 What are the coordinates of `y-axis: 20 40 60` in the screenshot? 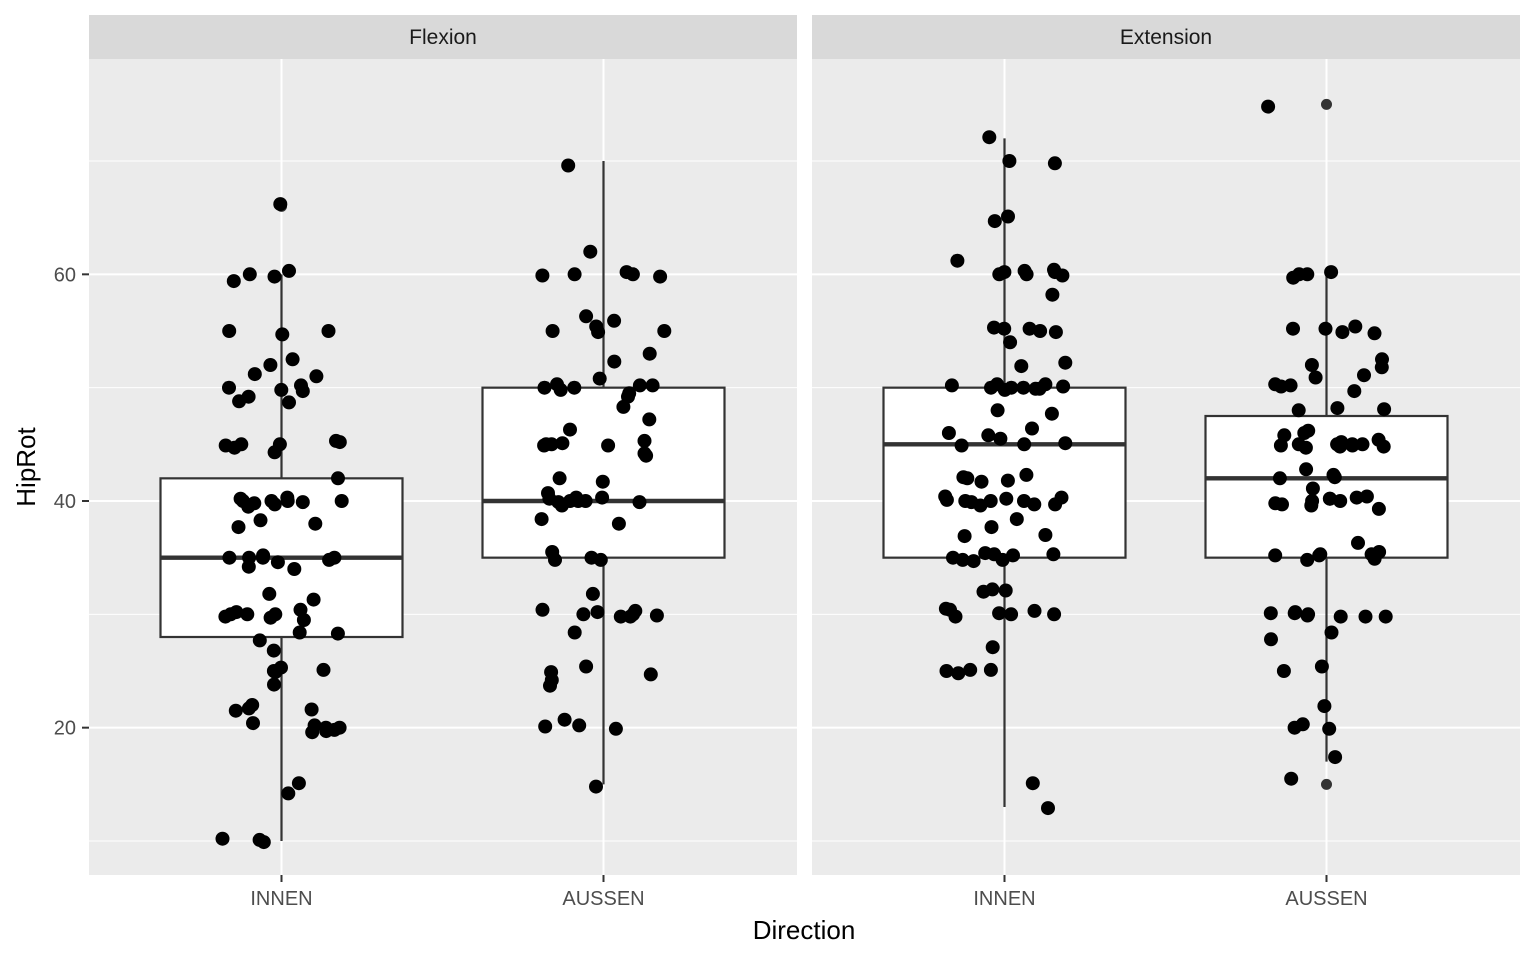 It's located at (71, 502).